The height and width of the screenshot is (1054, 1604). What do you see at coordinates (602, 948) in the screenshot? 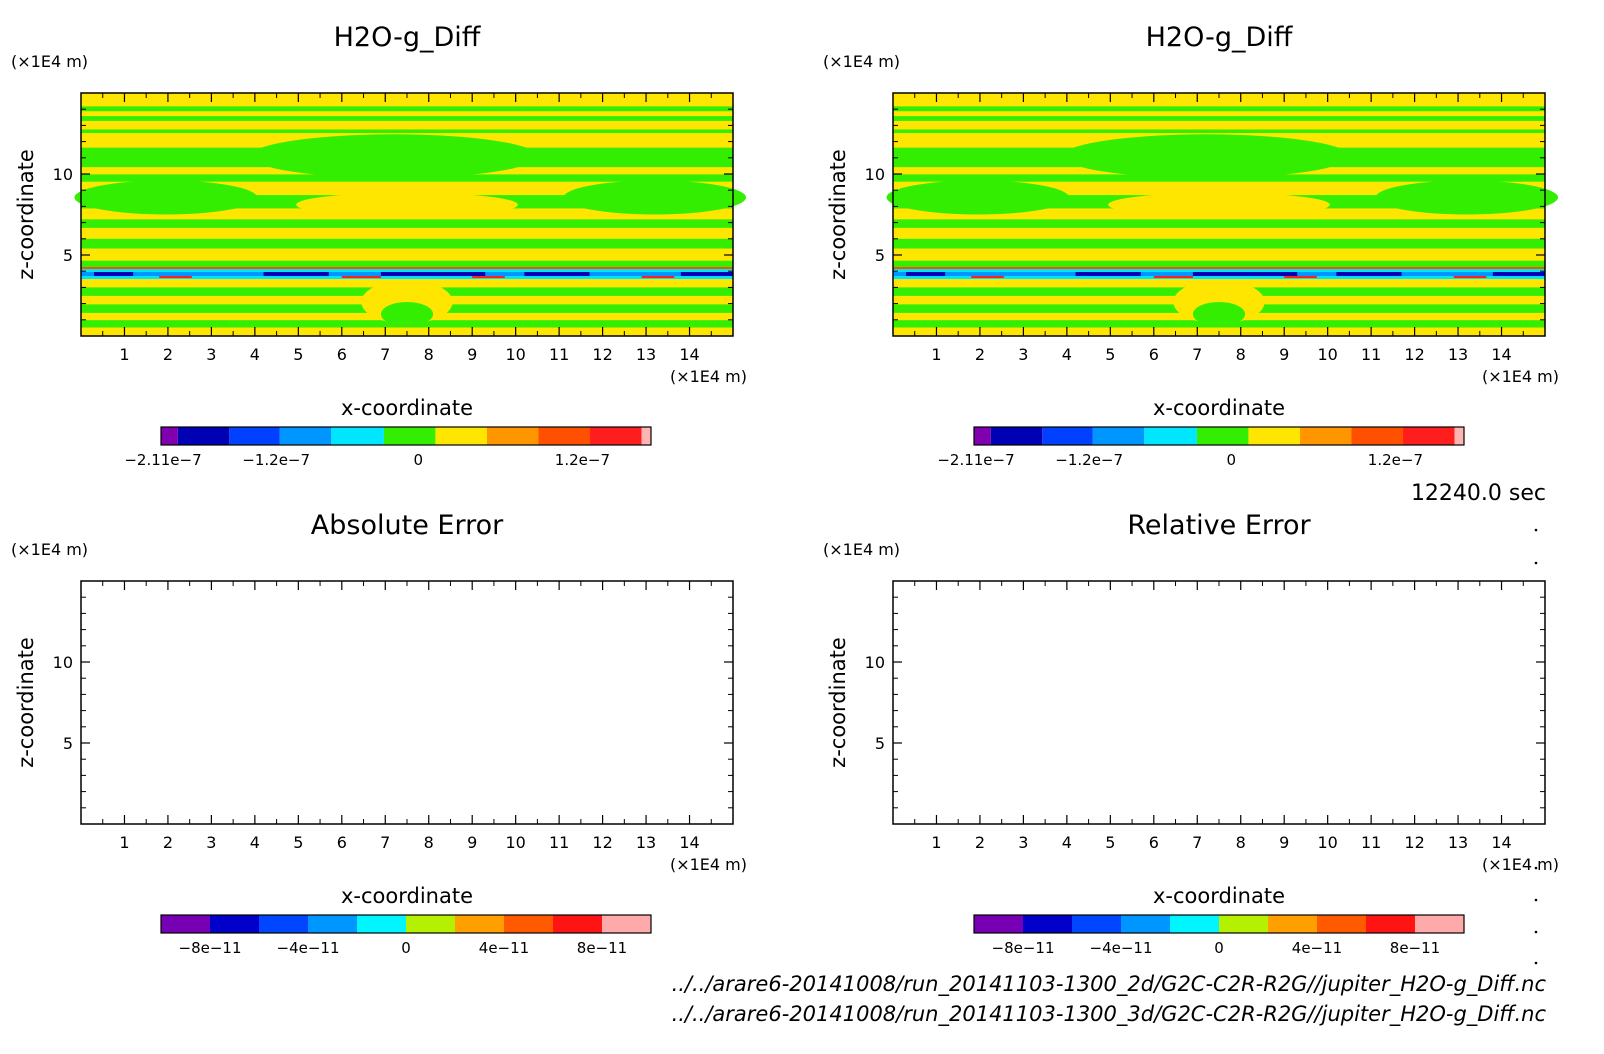
I see `colorbar-label: 8e−11` at bounding box center [602, 948].